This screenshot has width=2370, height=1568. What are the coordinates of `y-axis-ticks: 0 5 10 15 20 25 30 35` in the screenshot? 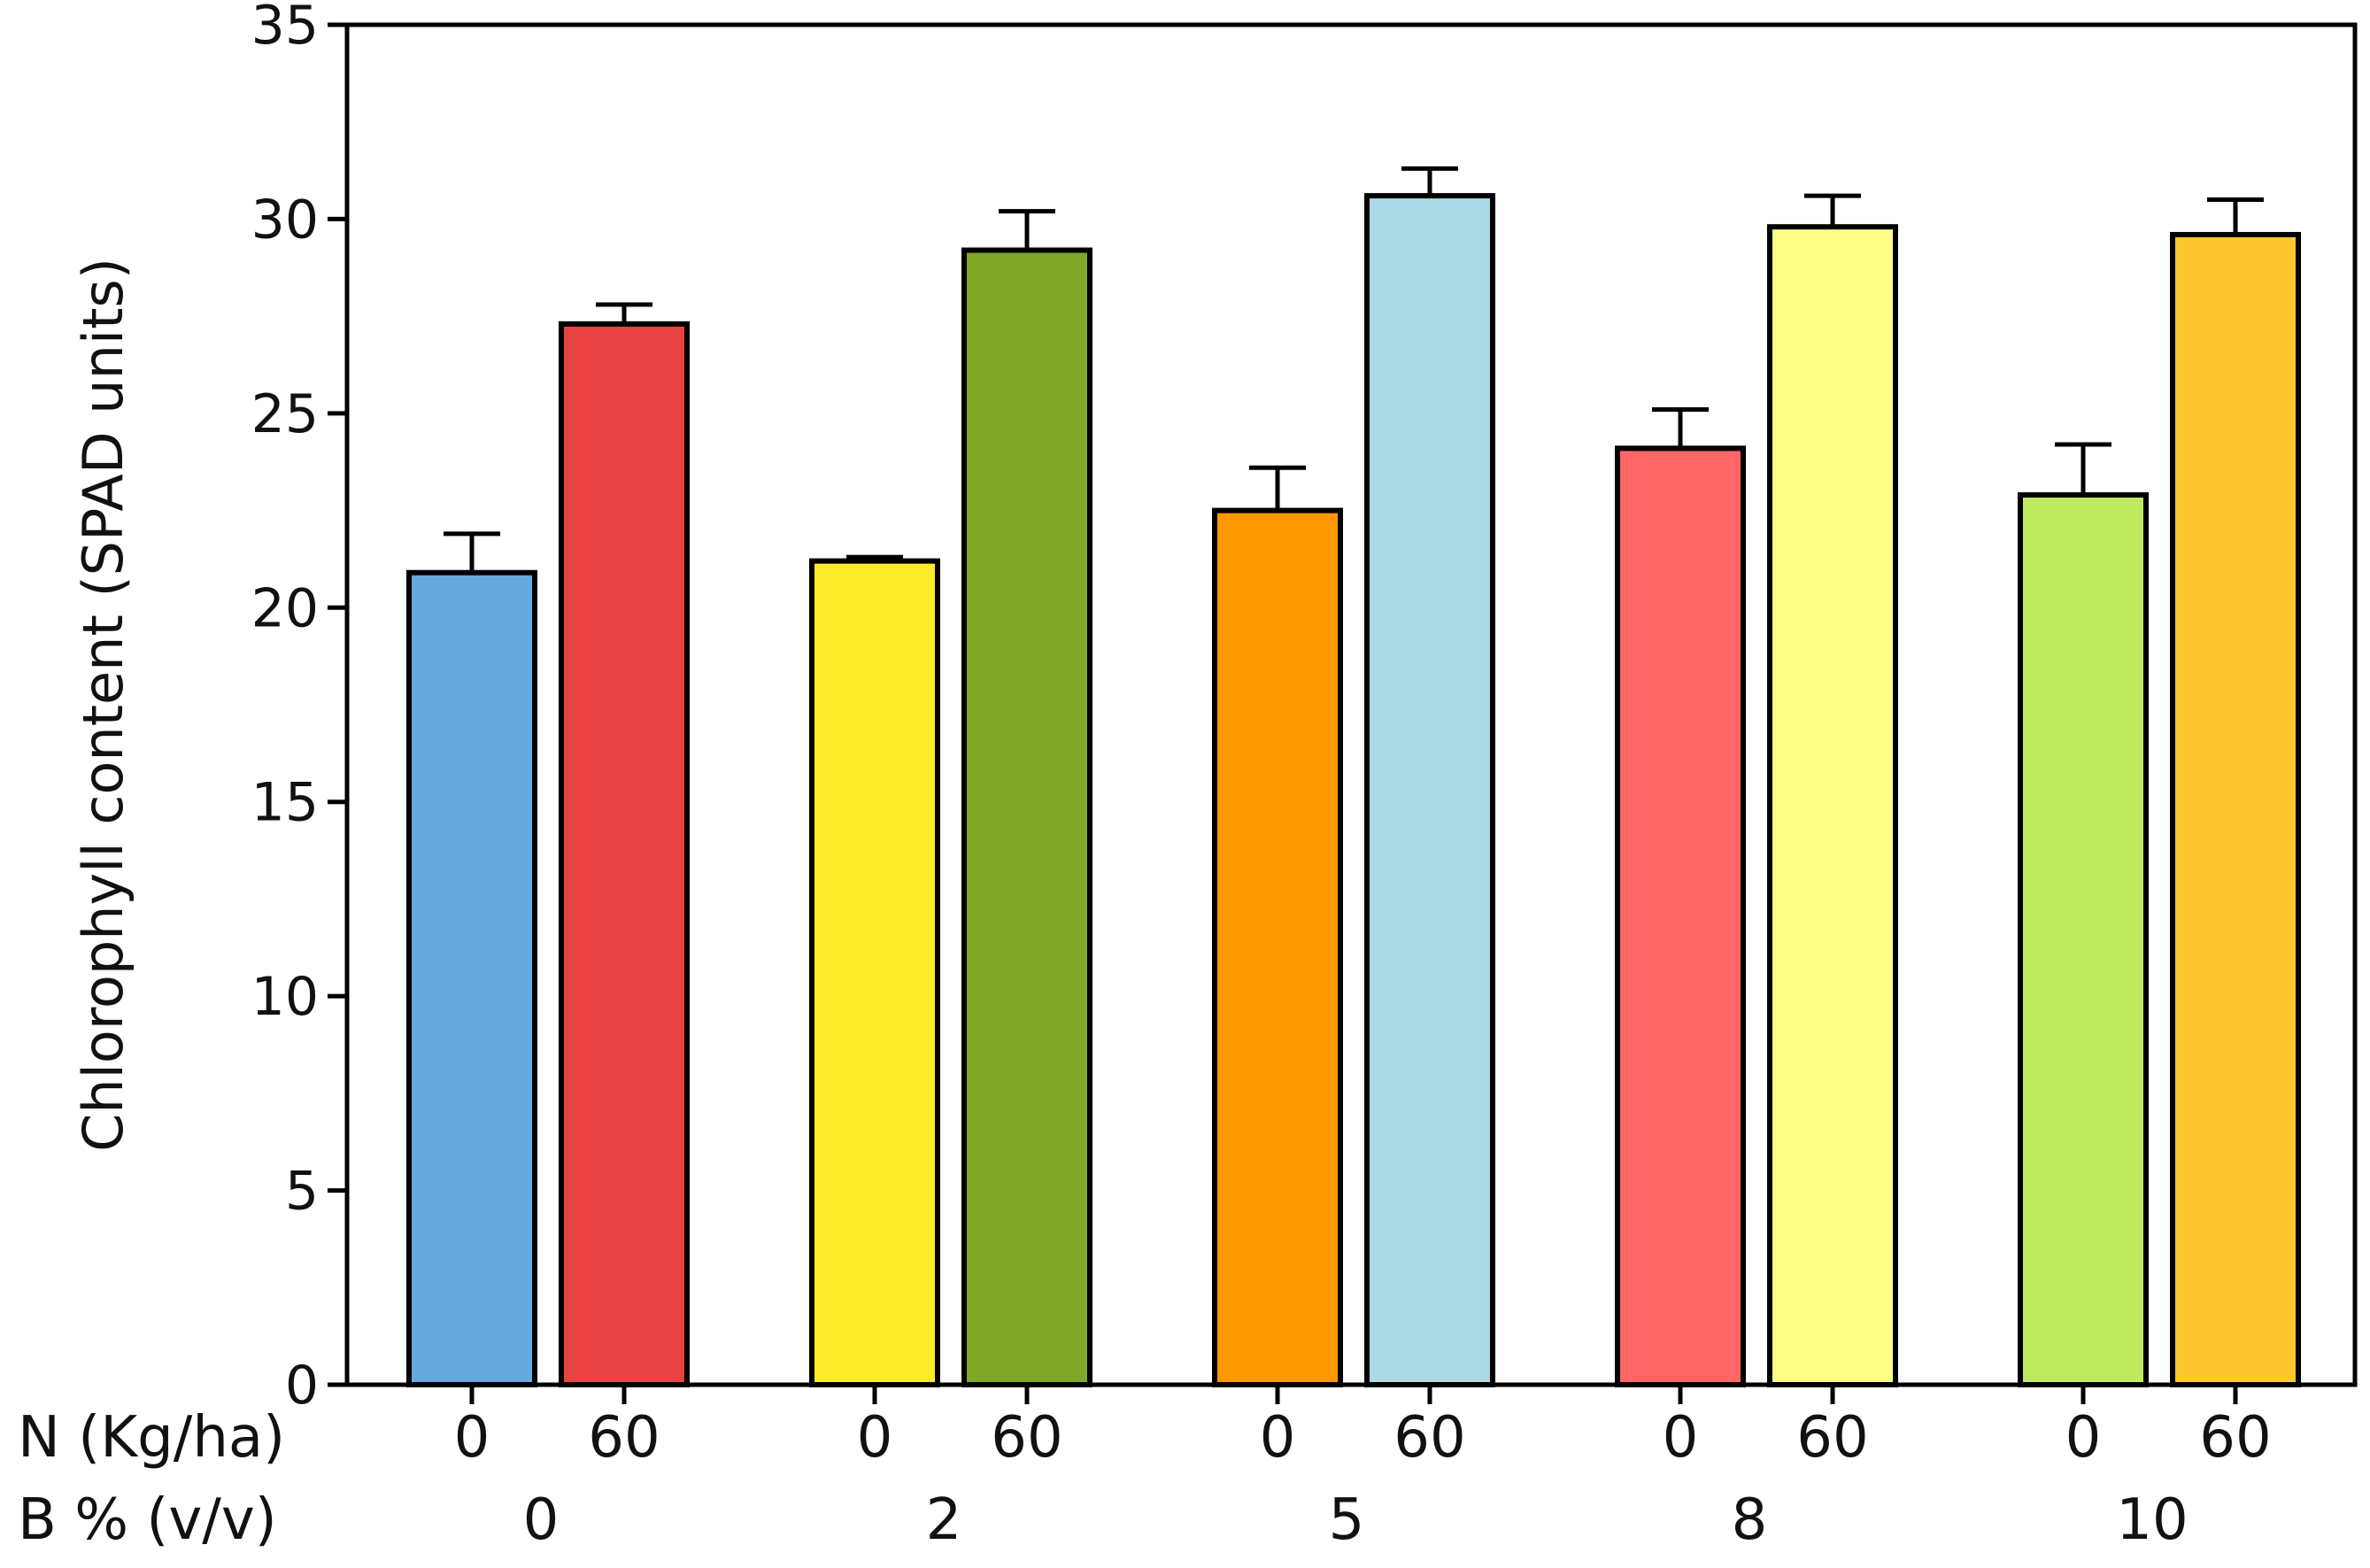 It's located at (299, 708).